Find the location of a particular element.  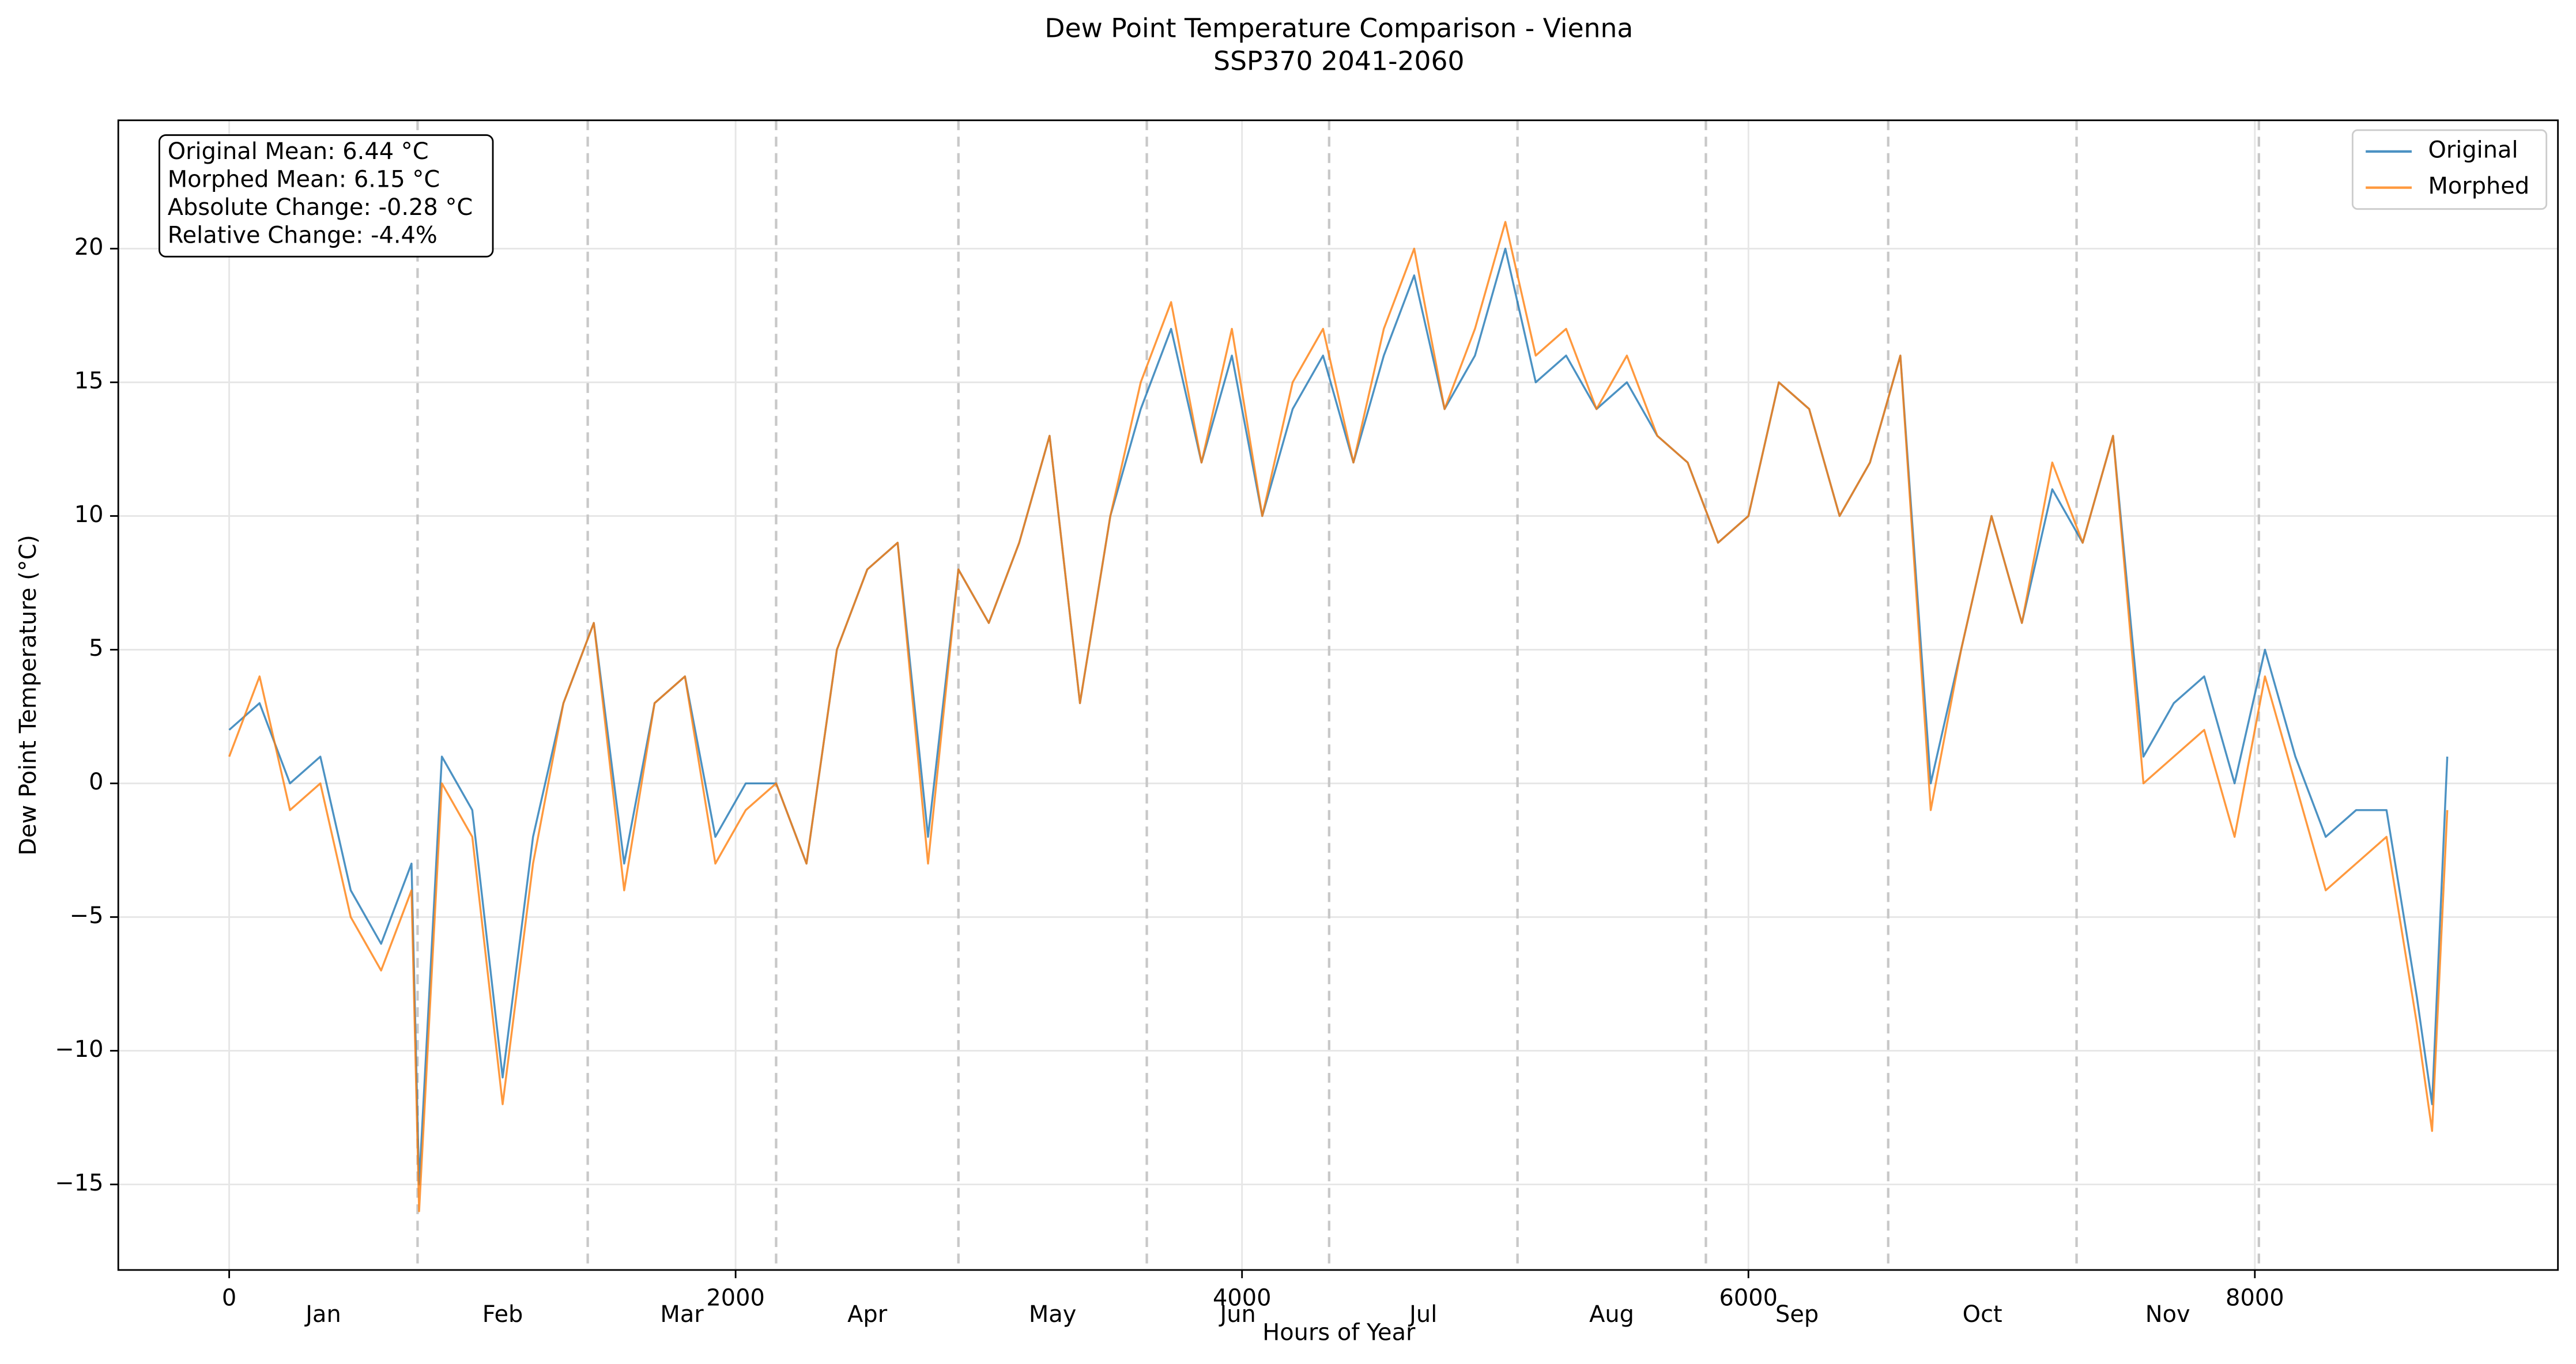

month-label: Jul is located at coordinates (1422, 1314).